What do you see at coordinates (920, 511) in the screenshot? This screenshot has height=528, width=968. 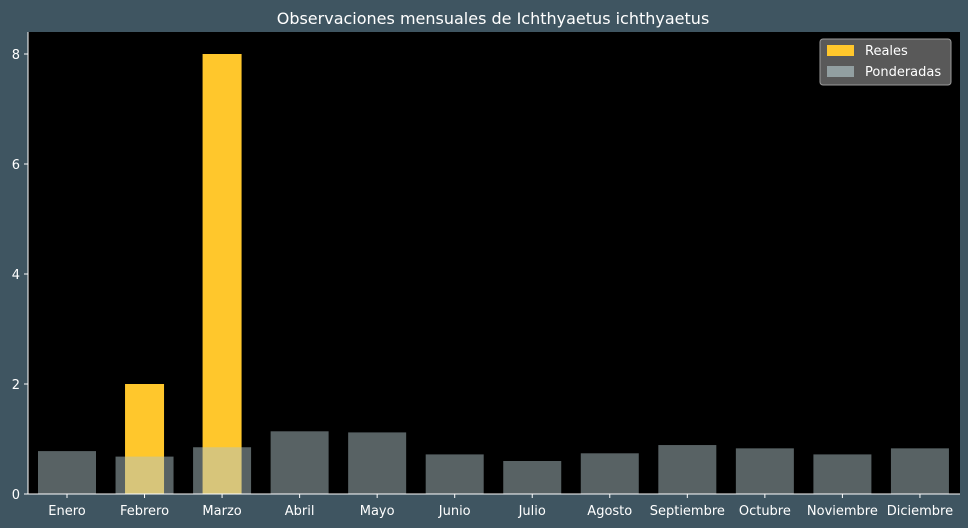 I see `x-tick-label-diciembre: Diciembre` at bounding box center [920, 511].